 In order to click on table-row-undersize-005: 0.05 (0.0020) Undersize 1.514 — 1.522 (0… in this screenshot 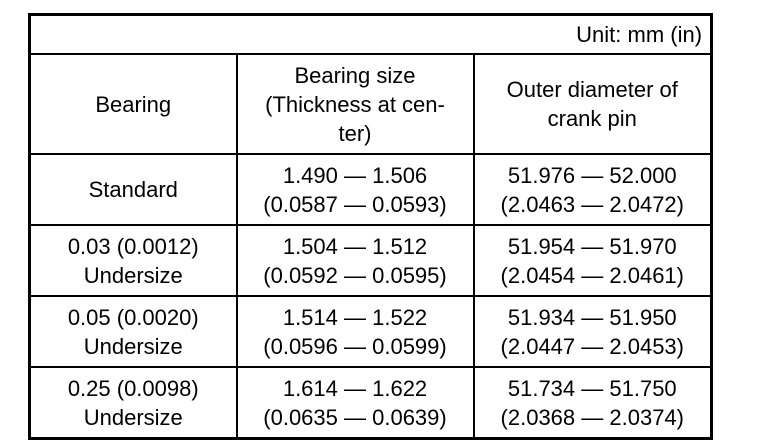, I will do `click(370, 331)`.